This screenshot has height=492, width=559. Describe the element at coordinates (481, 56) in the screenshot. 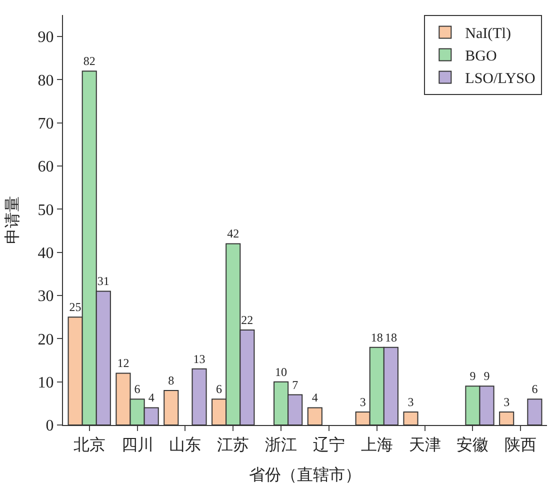

I see `legend-label: BGO` at that location.